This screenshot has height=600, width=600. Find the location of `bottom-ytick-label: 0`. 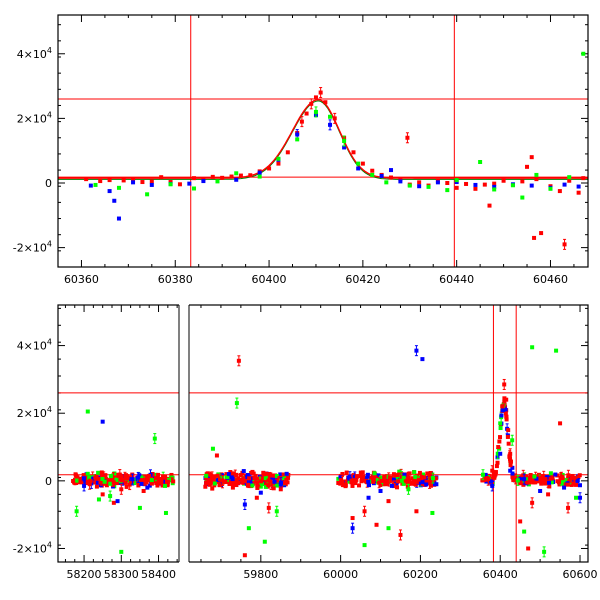

bottom-ytick-label: 0 is located at coordinates (48, 481).